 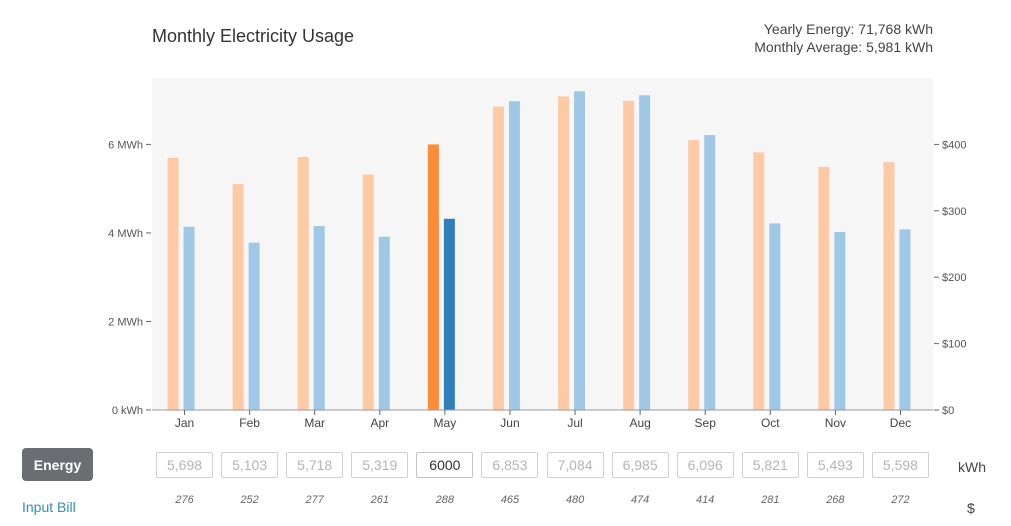 What do you see at coordinates (184, 500) in the screenshot?
I see `cost-value-jan: 276` at bounding box center [184, 500].